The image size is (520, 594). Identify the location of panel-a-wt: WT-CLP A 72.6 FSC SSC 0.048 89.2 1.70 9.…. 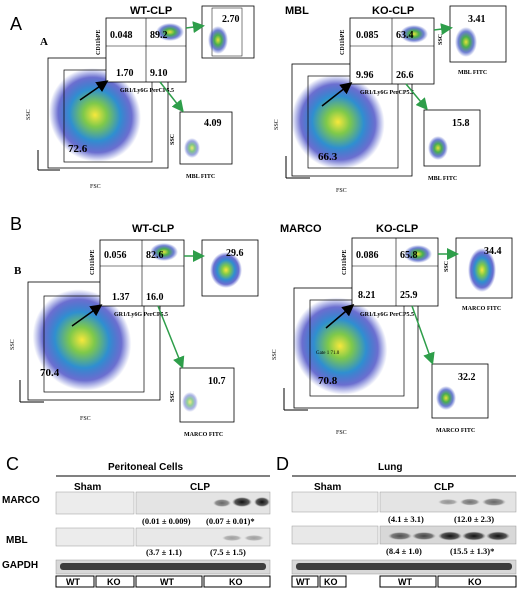
(140, 97).